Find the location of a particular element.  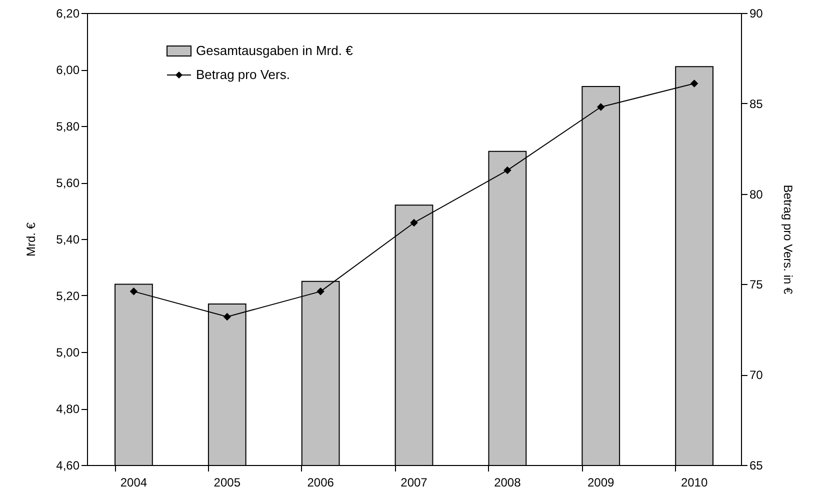

y2-tick-label: 90 is located at coordinates (757, 13).